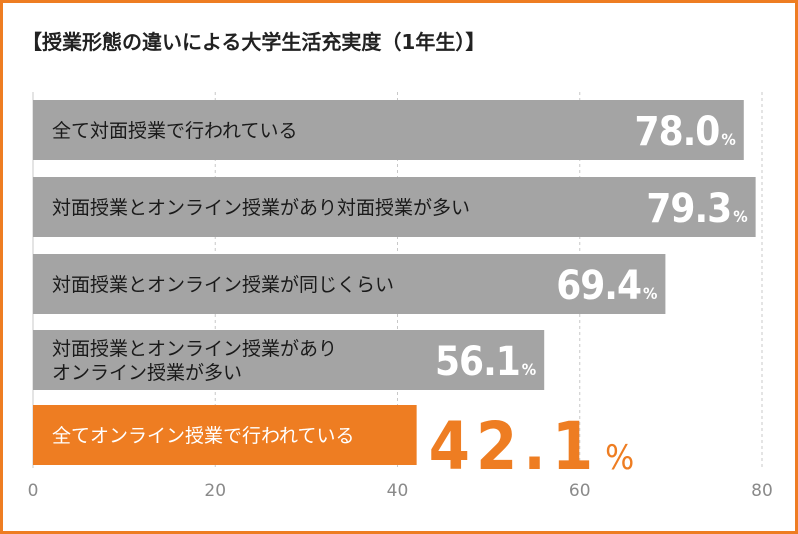 This screenshot has height=534, width=798. Describe the element at coordinates (580, 491) in the screenshot. I see `x-tick-label: 60` at that location.